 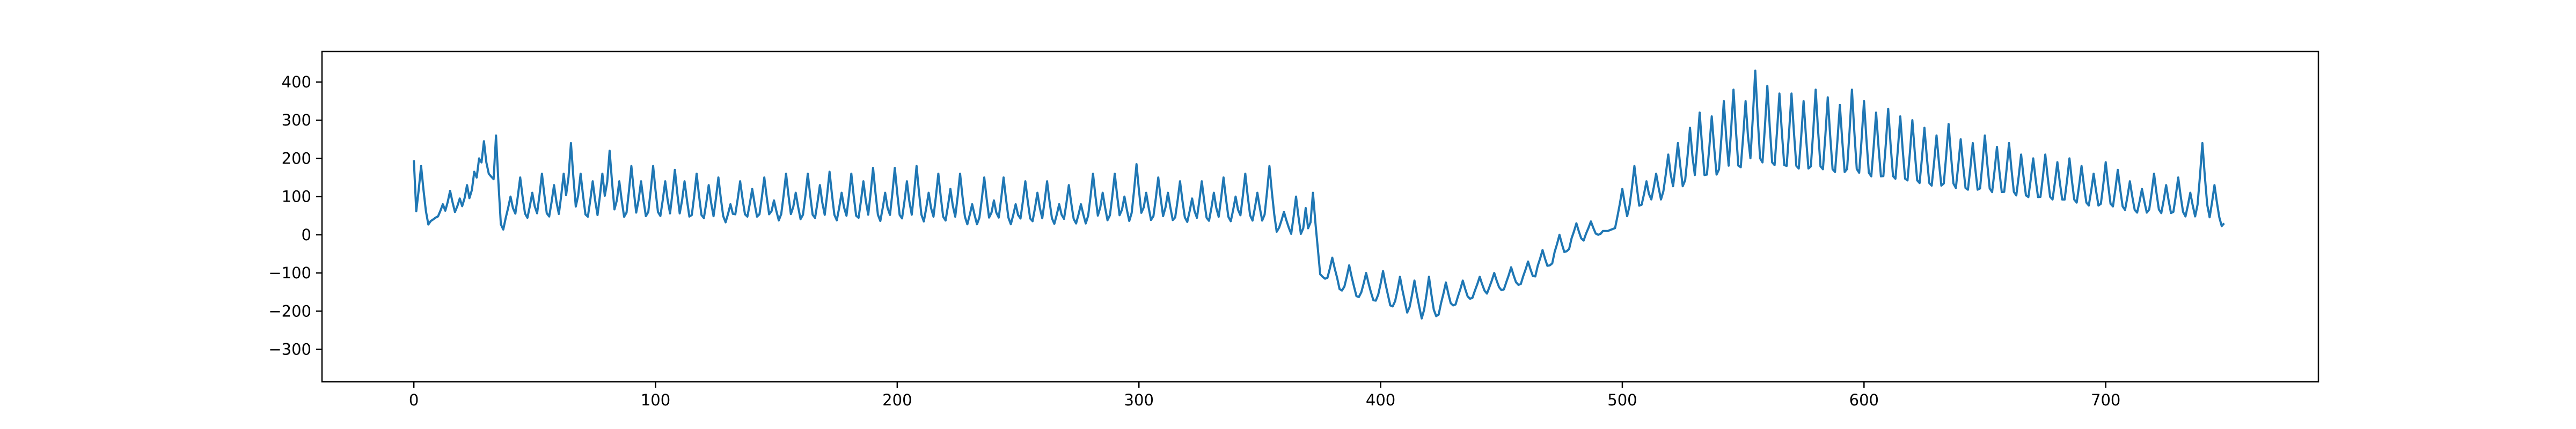 What do you see at coordinates (1139, 400) in the screenshot?
I see `x-tick-label: 300` at bounding box center [1139, 400].